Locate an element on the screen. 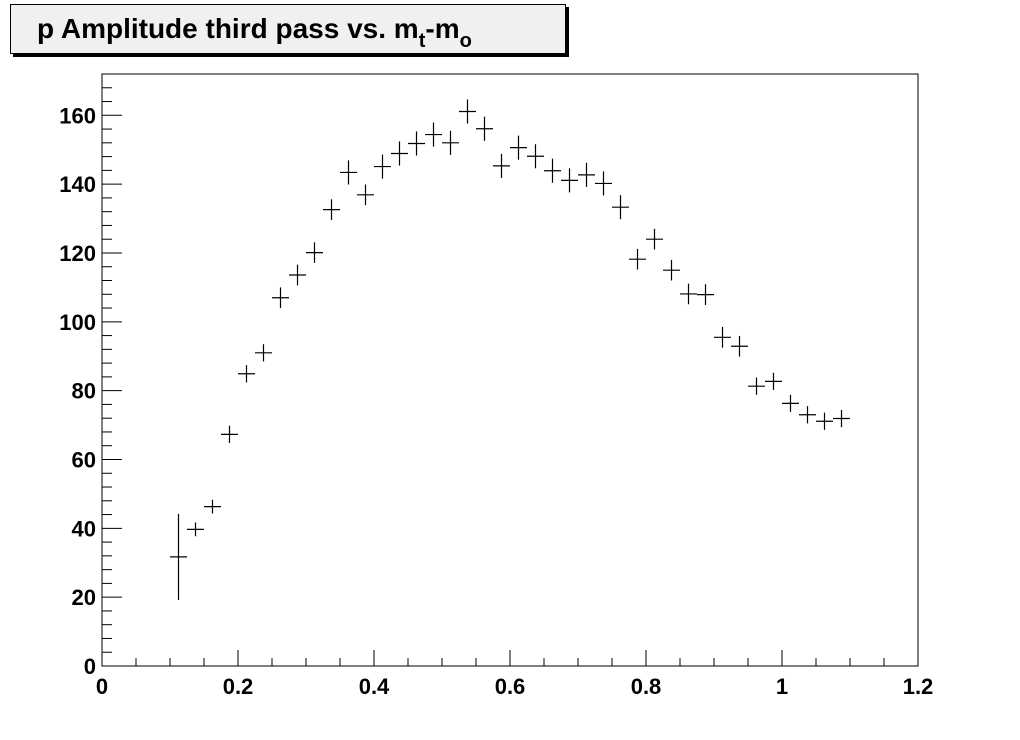 This screenshot has width=1020, height=740. chart-title-box: p Amplitude third pass vs. mt-mo is located at coordinates (288, 29).